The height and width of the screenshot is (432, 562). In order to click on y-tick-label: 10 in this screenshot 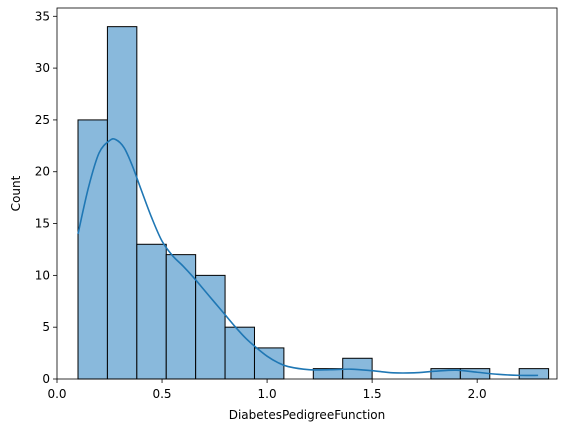, I will do `click(42, 275)`.